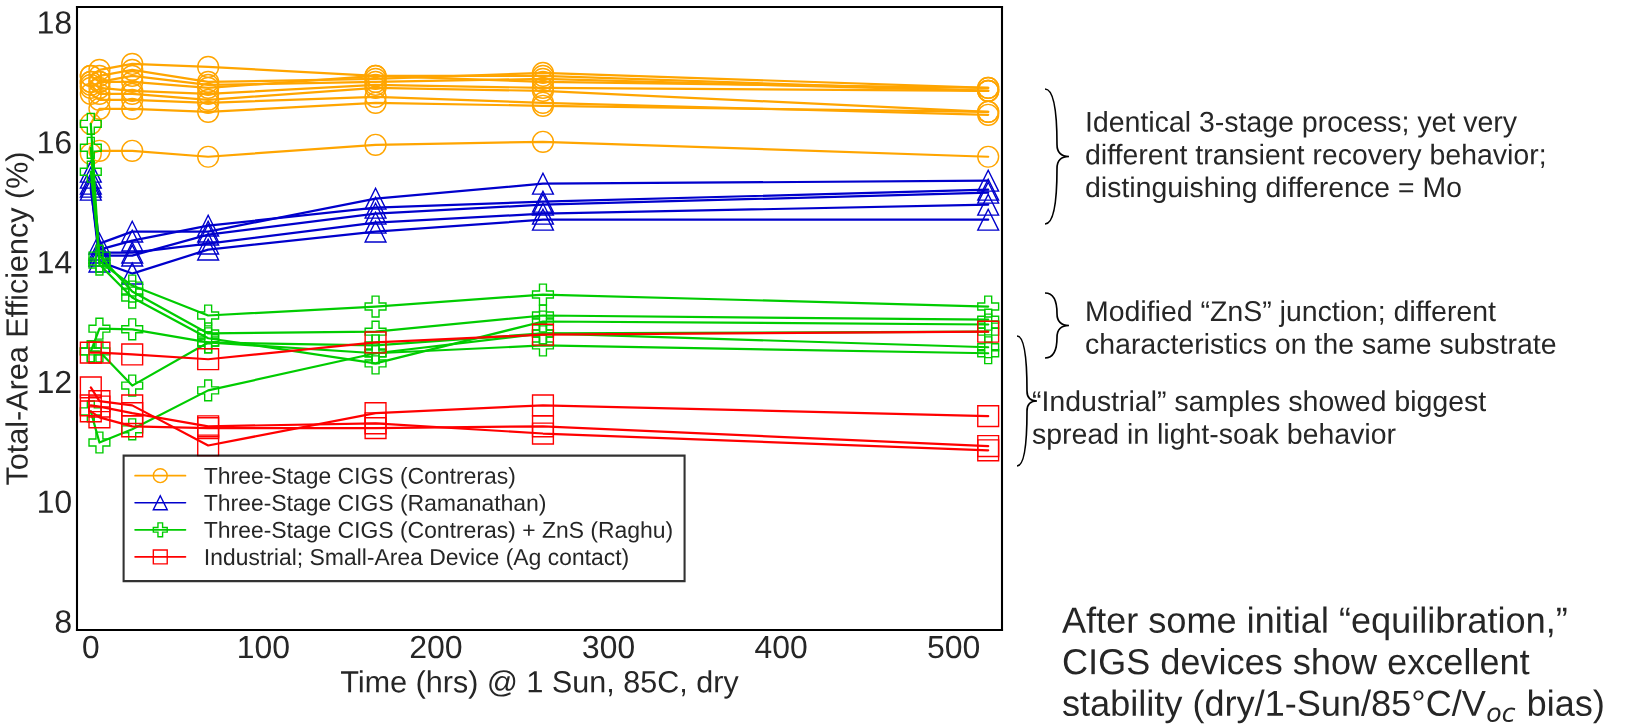 The image size is (1635, 726). Describe the element at coordinates (375, 505) in the screenshot. I see `legend-label: Three-Stage CIGS (Ramanathan)` at that location.